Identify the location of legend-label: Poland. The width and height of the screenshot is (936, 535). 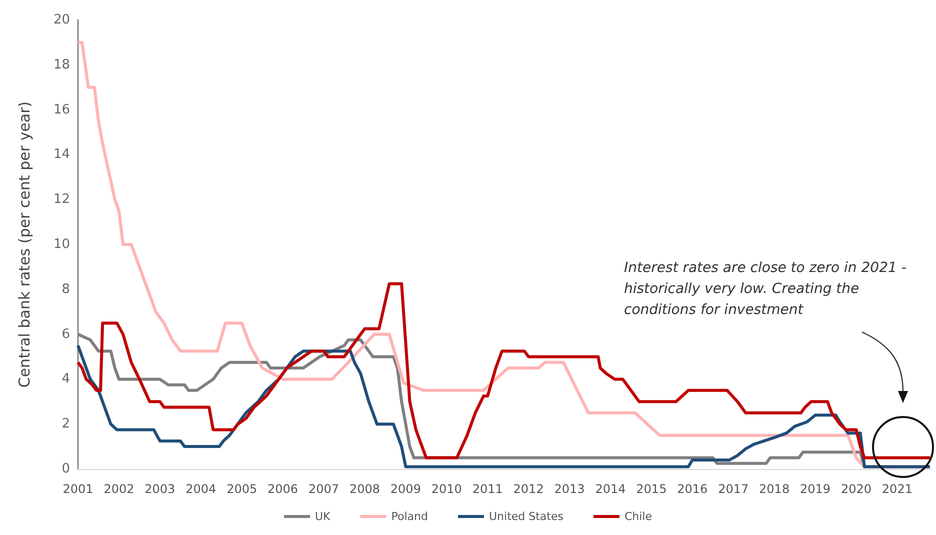
(409, 516).